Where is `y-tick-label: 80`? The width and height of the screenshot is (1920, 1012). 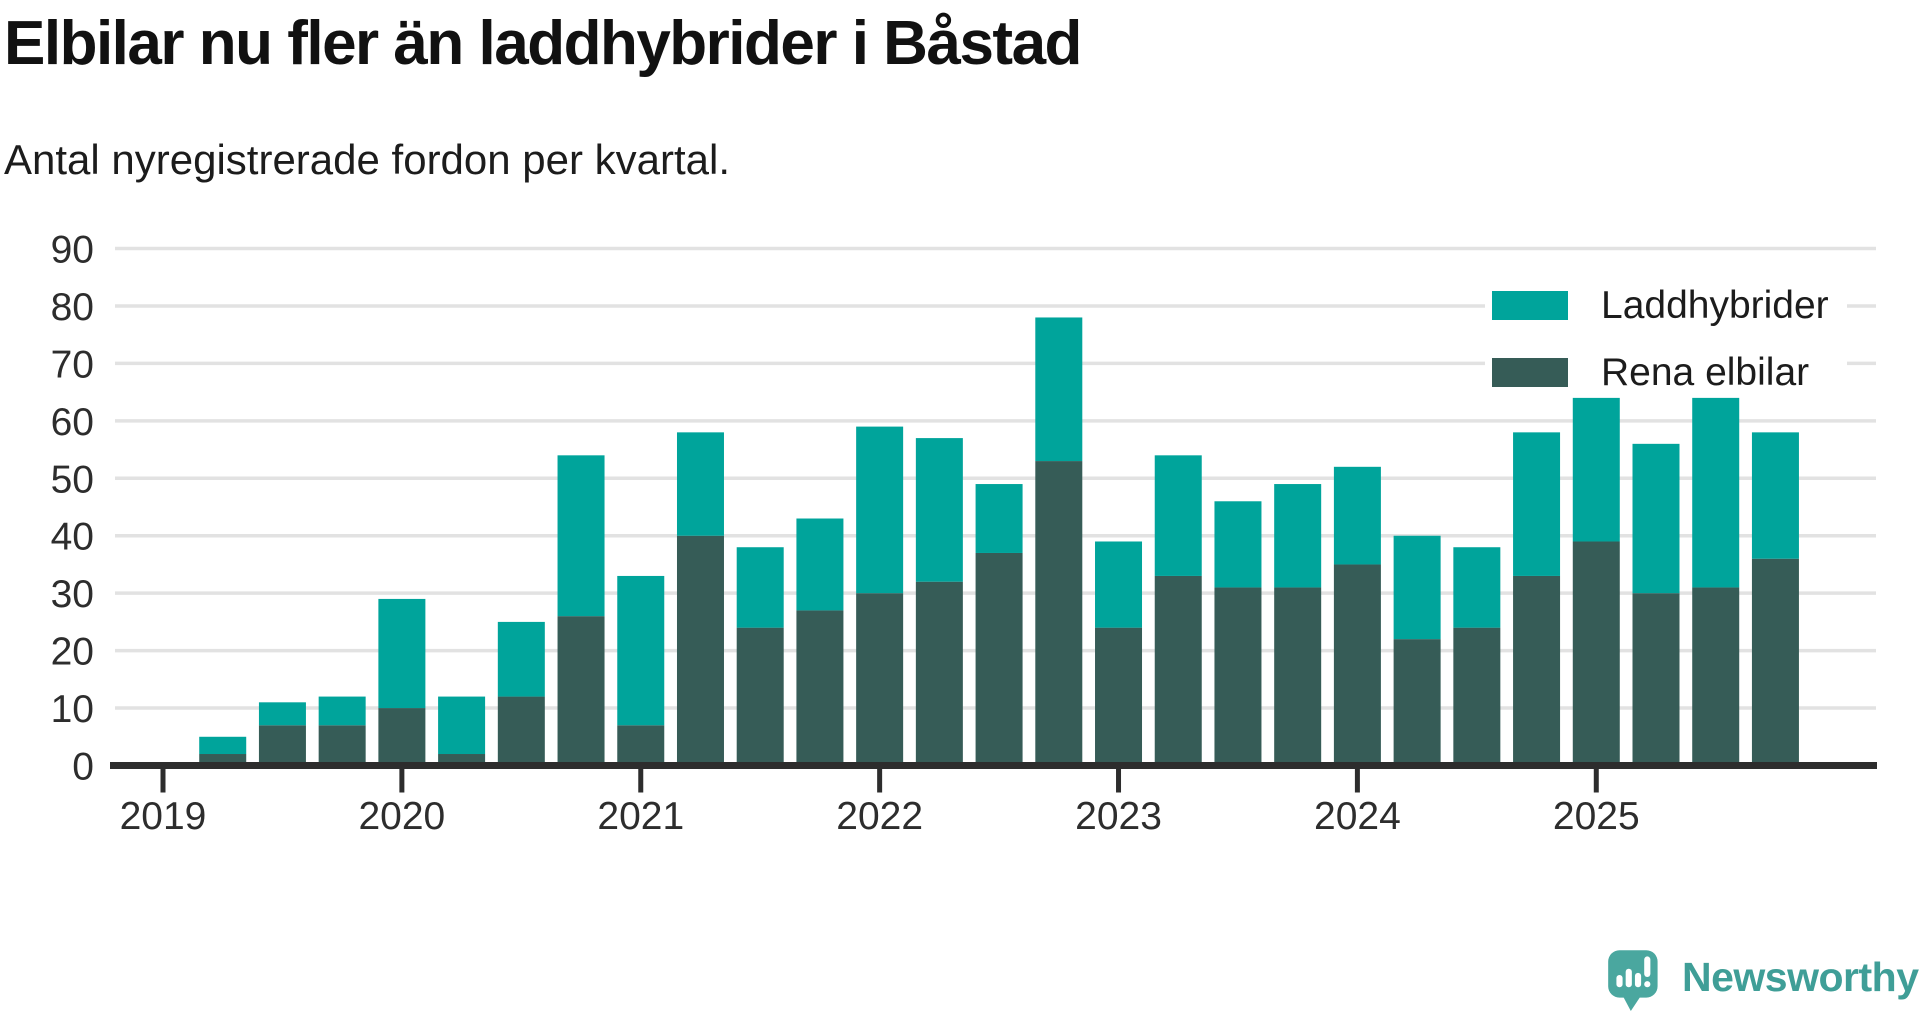 y-tick-label: 80 is located at coordinates (72, 307).